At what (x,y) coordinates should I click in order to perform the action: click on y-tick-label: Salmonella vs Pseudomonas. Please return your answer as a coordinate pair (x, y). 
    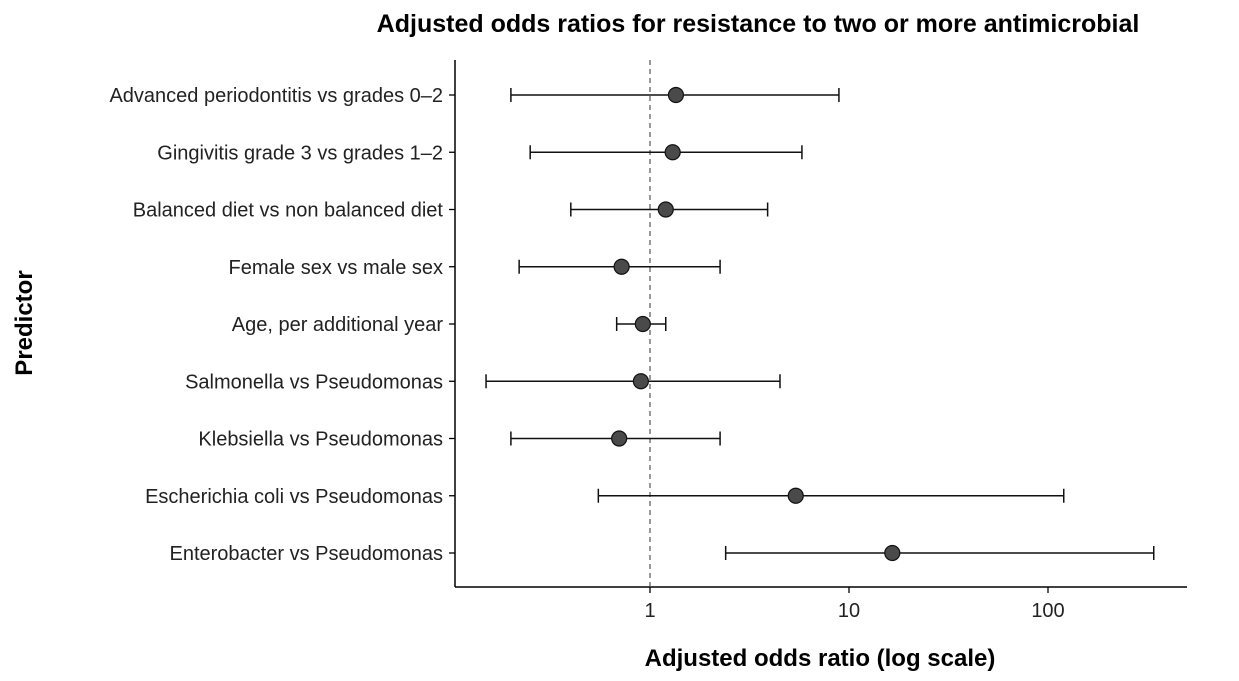
    Looking at the image, I should click on (314, 382).